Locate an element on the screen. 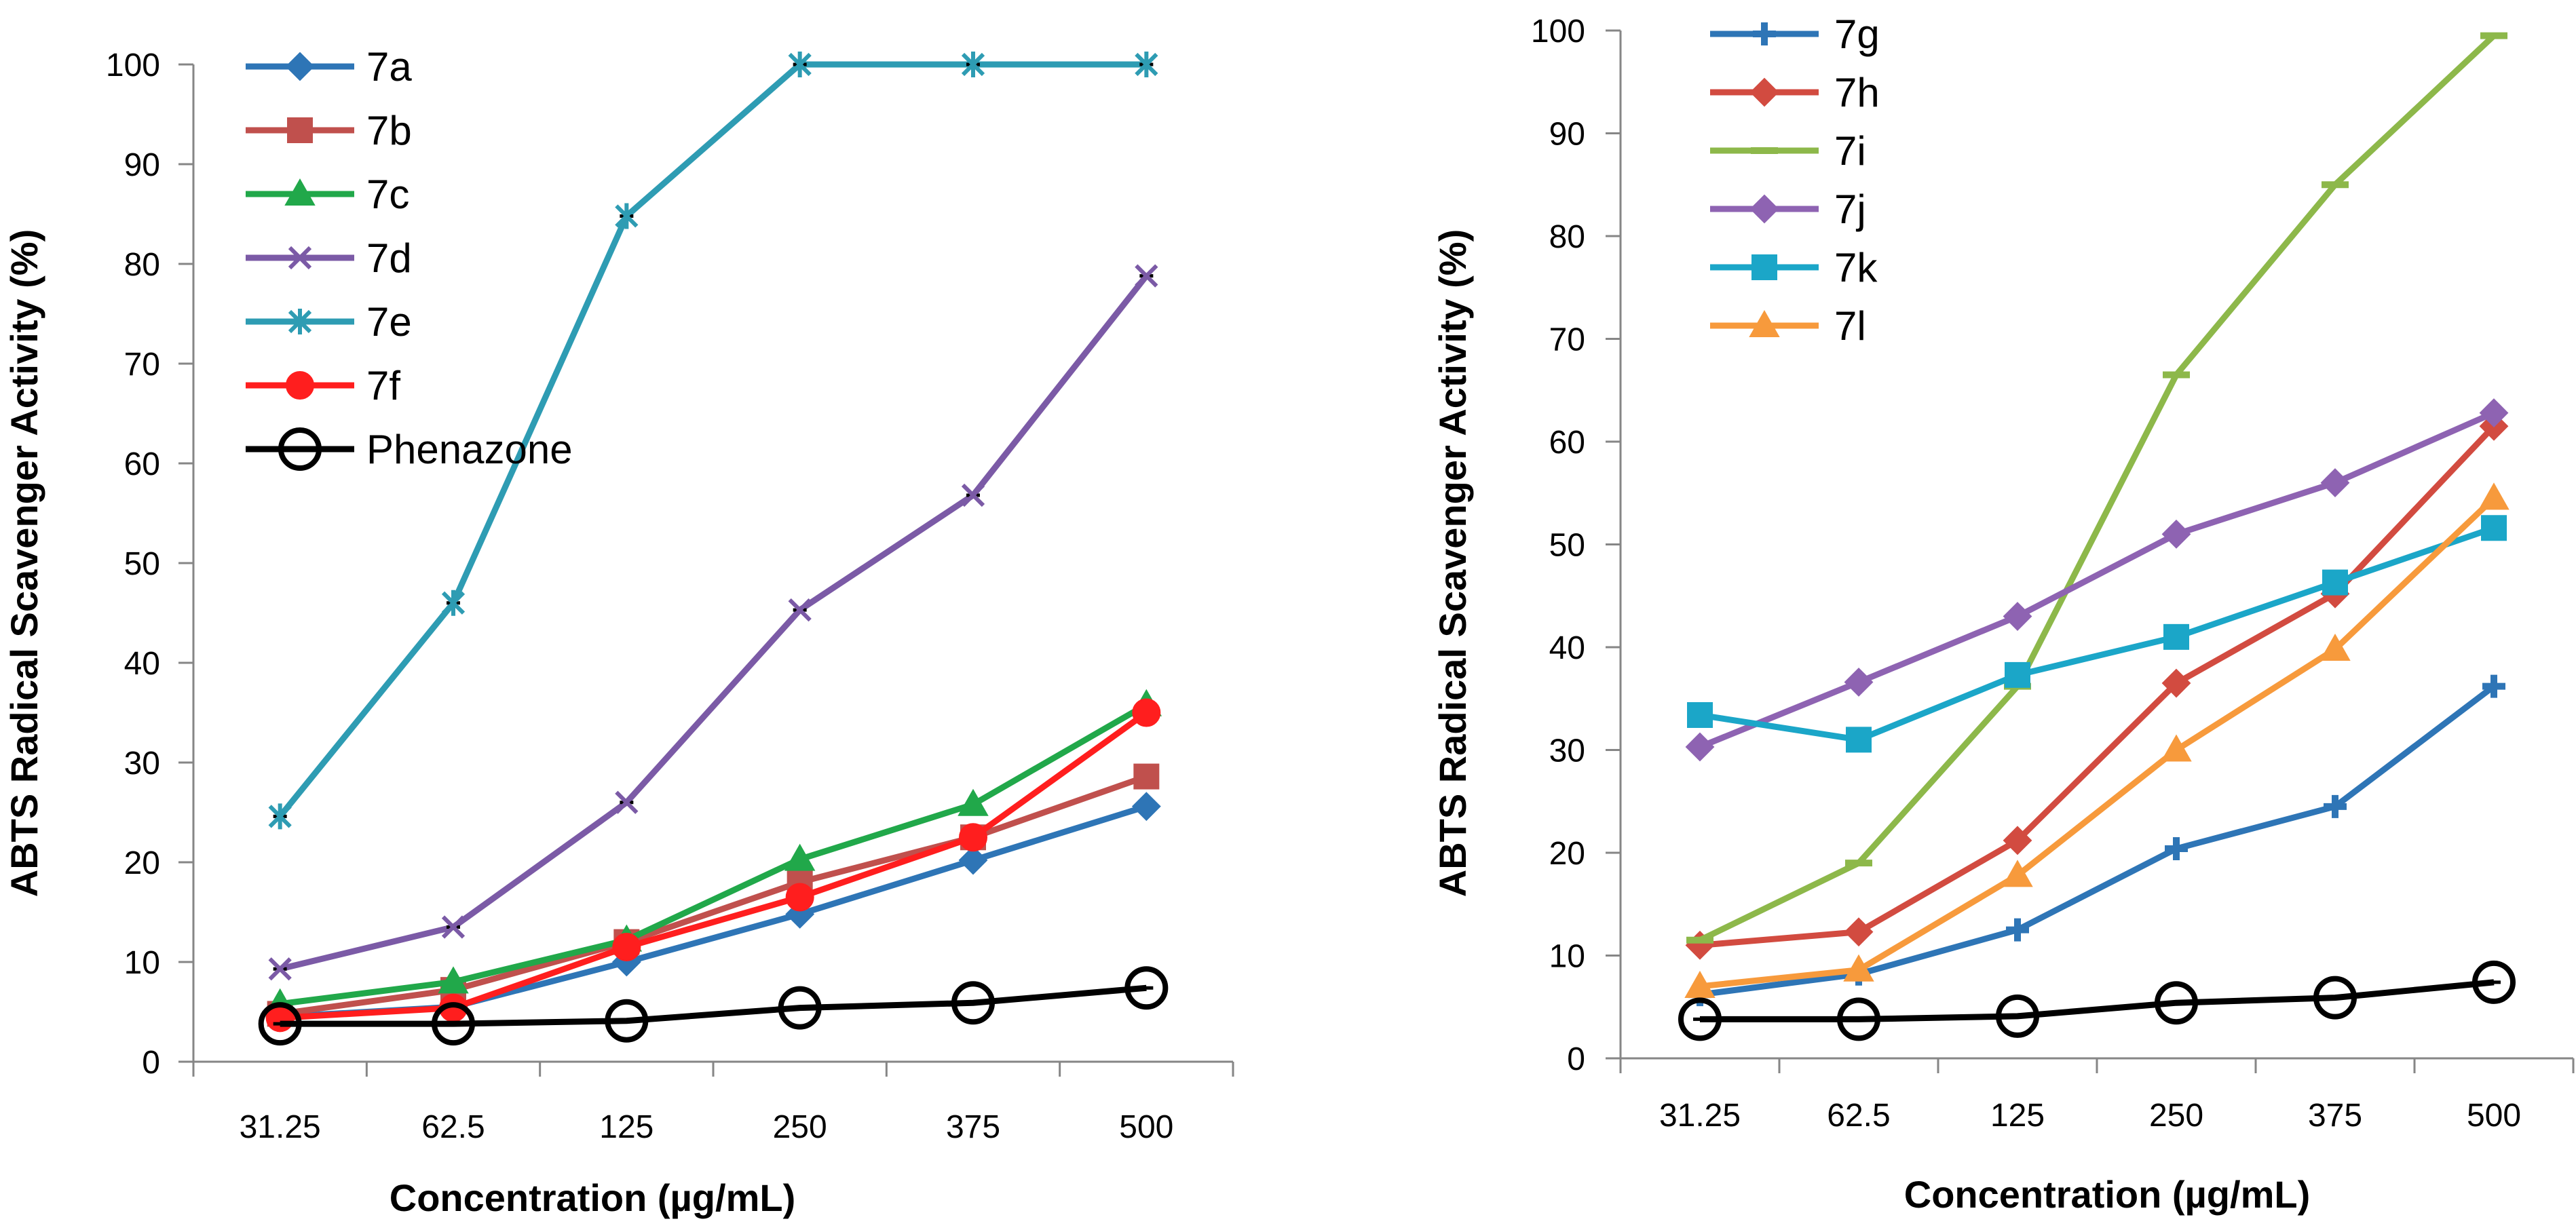 Image resolution: width=2576 pixels, height=1232 pixels. chart2-series-7k-point-4-shape is located at coordinates (2335, 582).